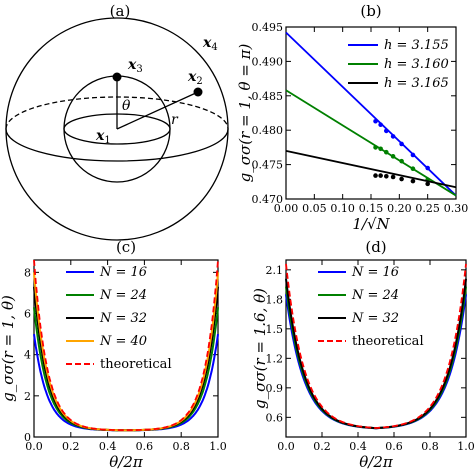 This screenshot has width=474, height=476. What do you see at coordinates (126, 247) in the screenshot?
I see `panel-tag: (c)` at bounding box center [126, 247].